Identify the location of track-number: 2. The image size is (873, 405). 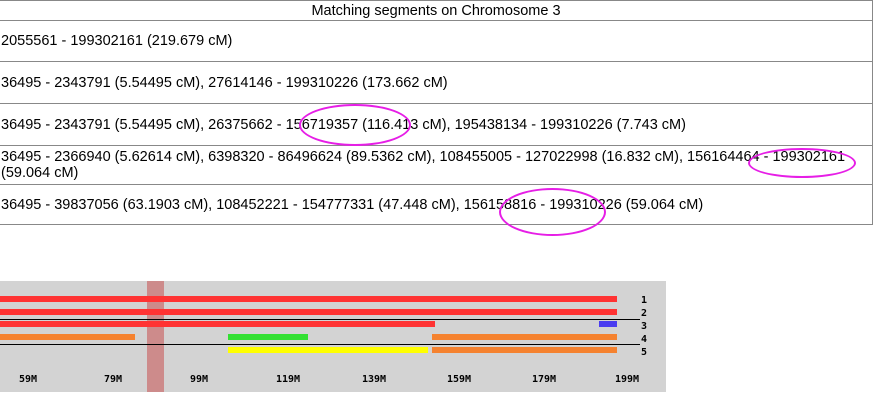
(644, 313).